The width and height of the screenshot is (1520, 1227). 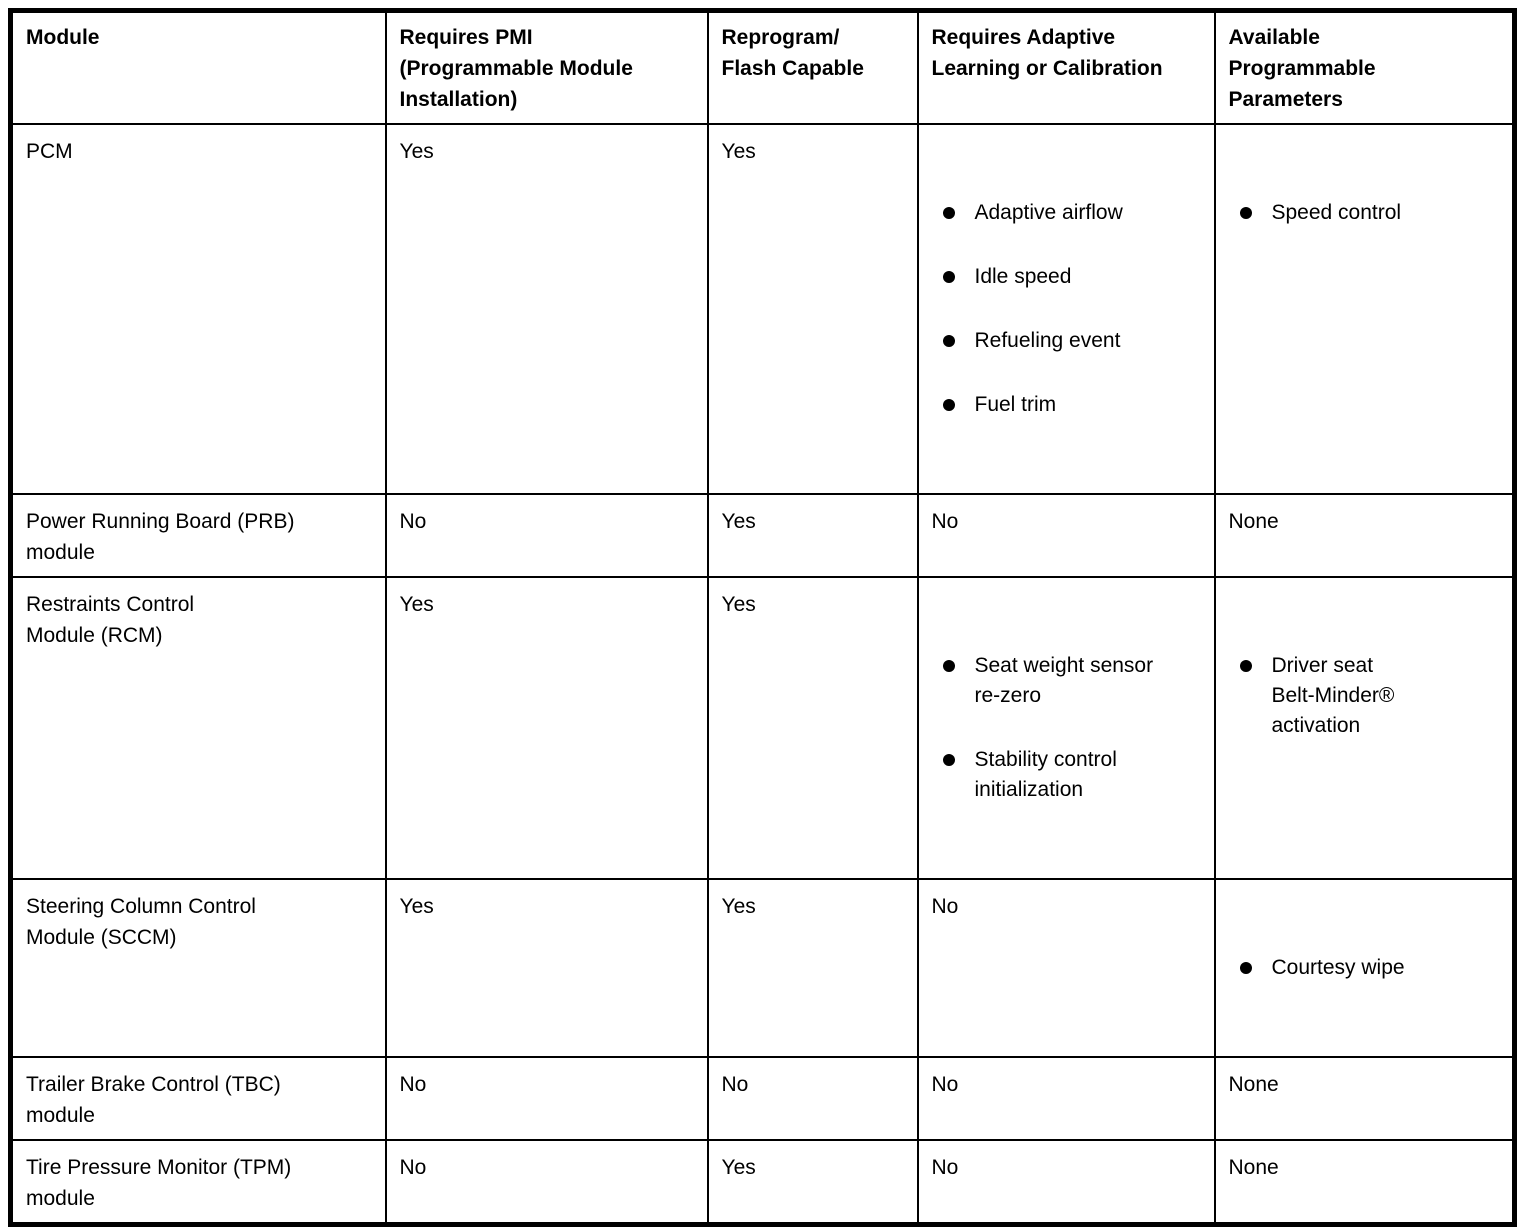 I want to click on list-item-text: Idle speed, so click(x=1023, y=276).